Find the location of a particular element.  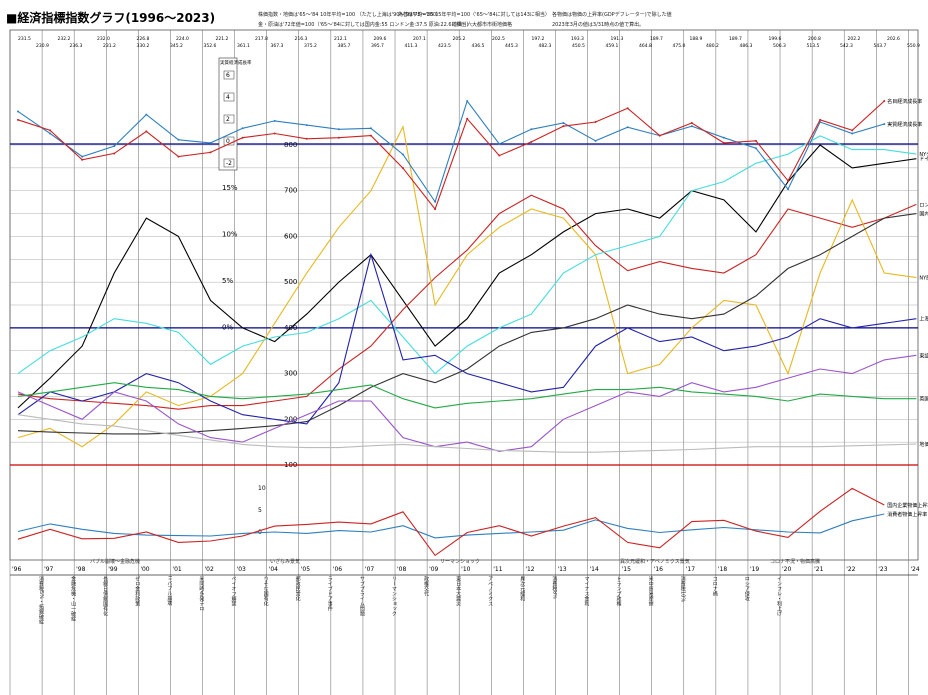

gdp-box-tick-label: 0 is located at coordinates (228, 141).